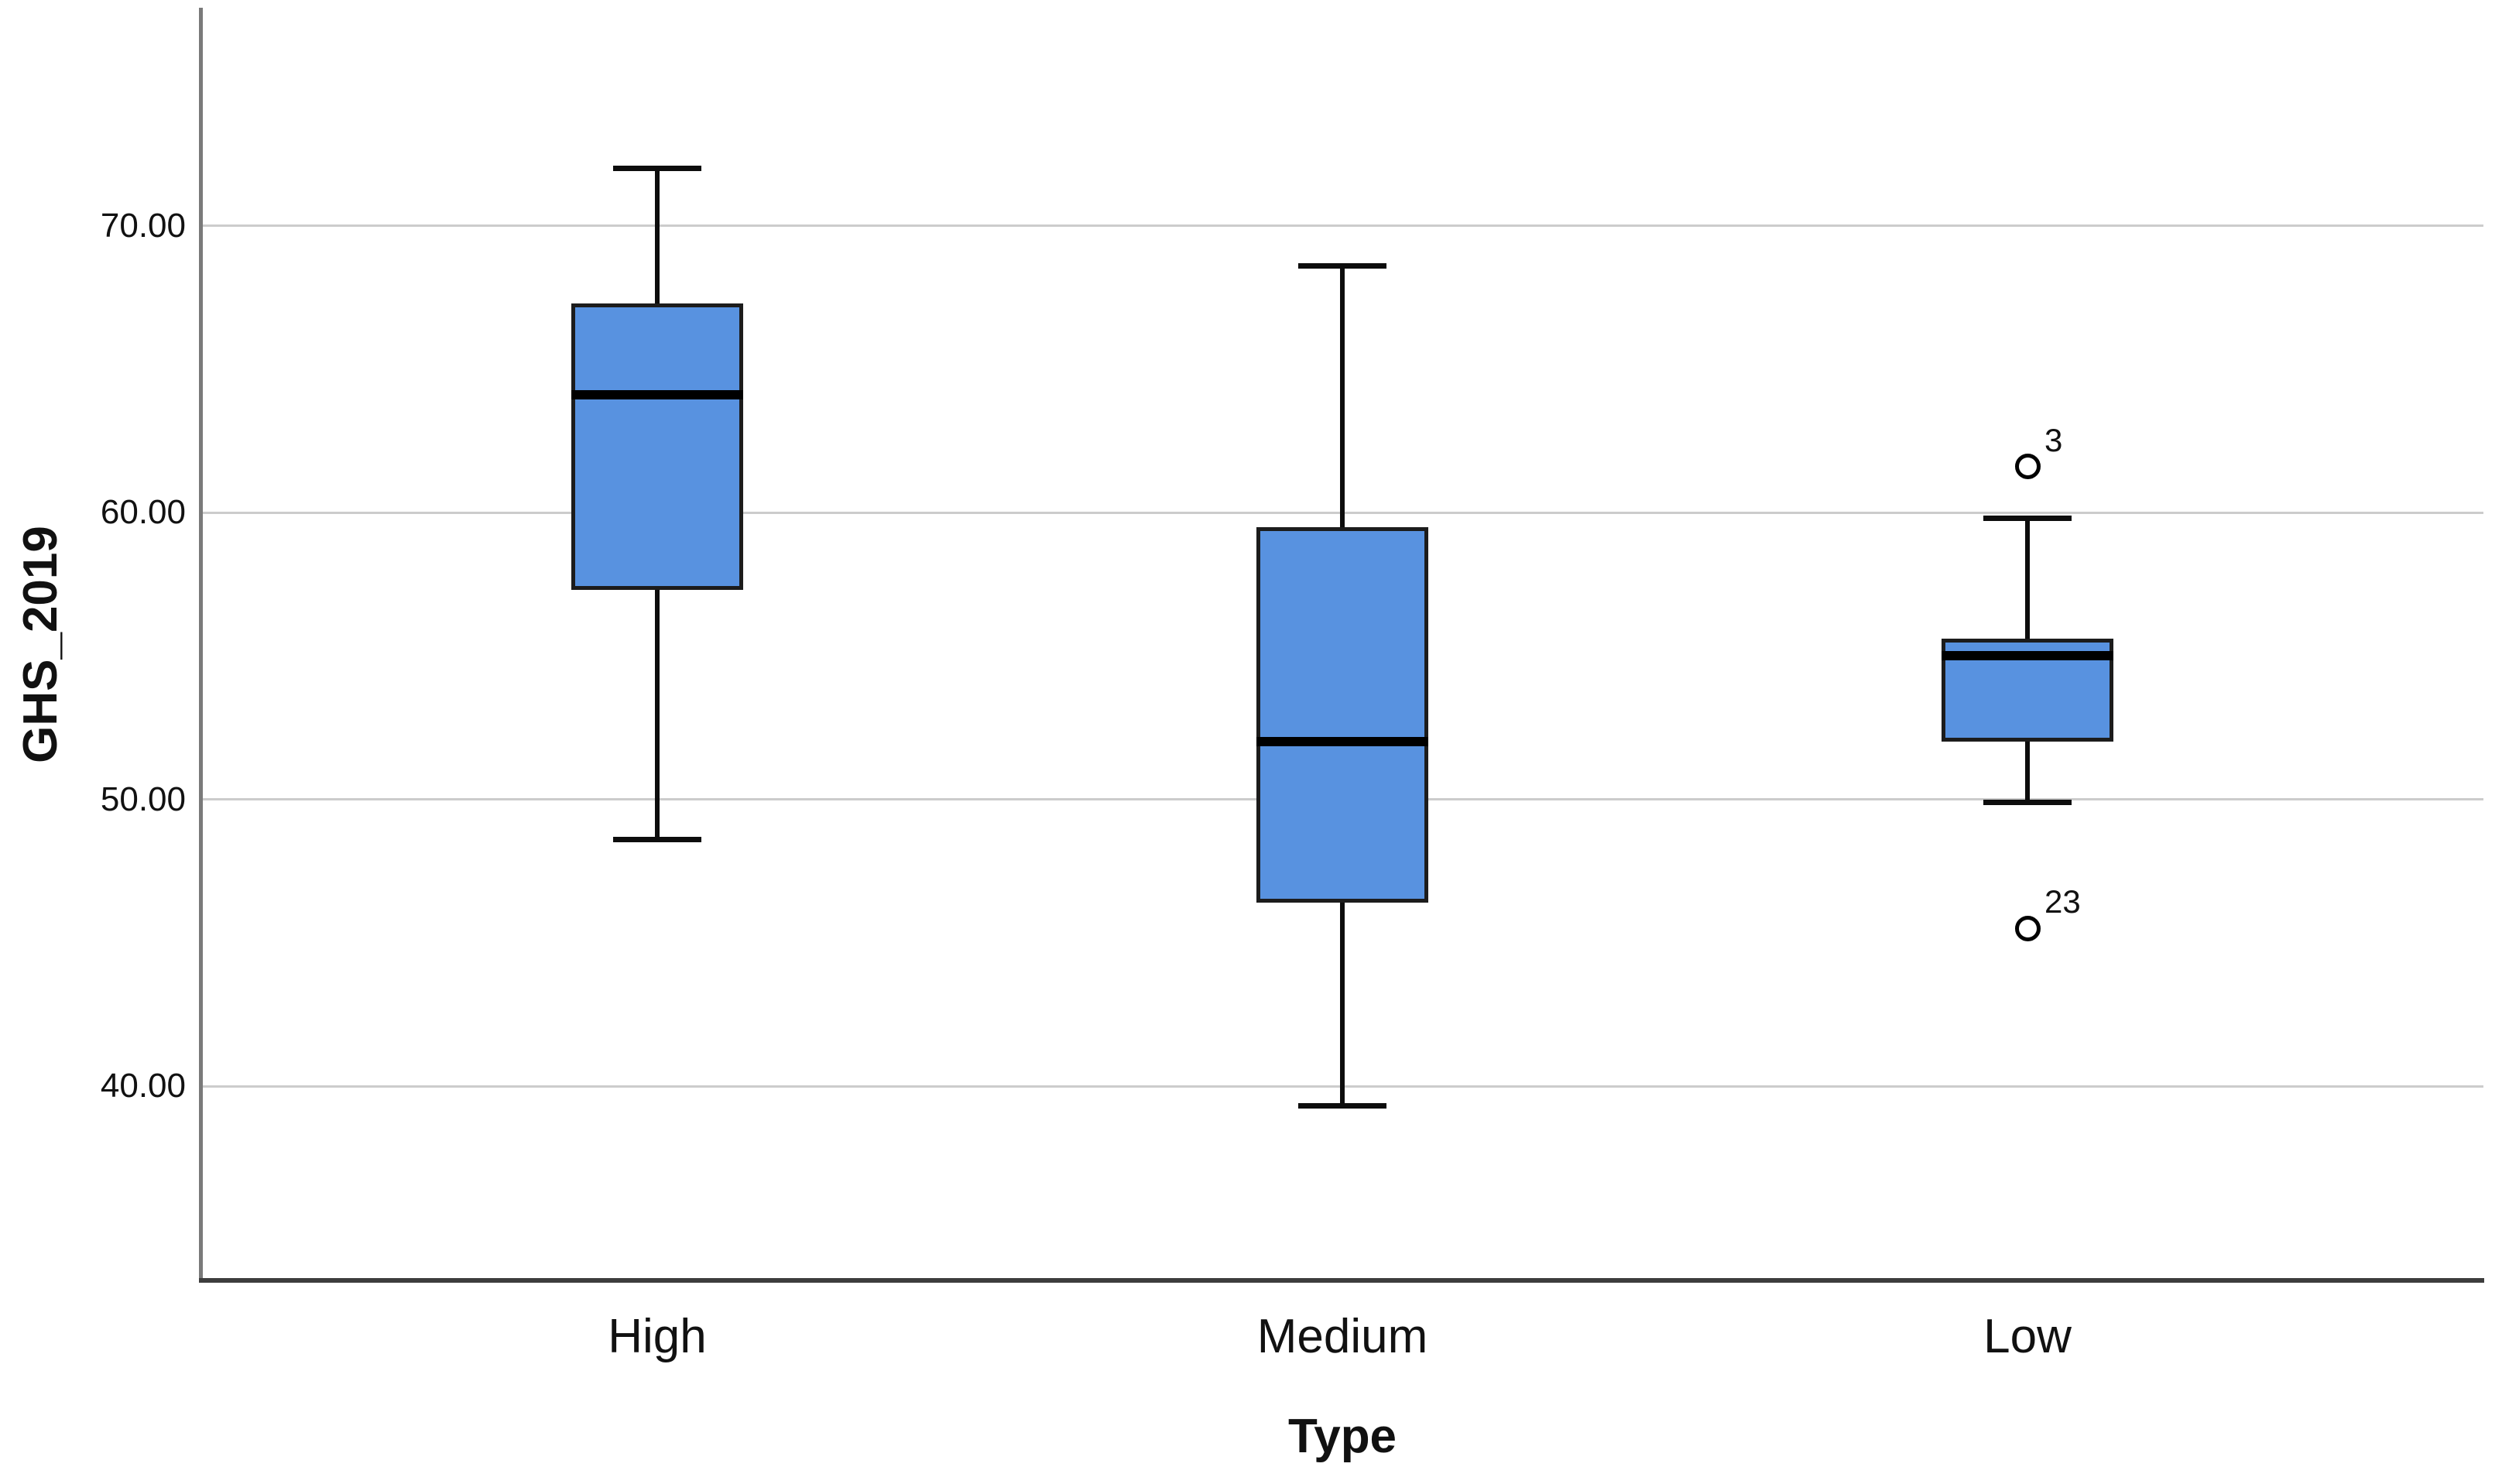  What do you see at coordinates (1342, 714) in the screenshot?
I see `box-medium` at bounding box center [1342, 714].